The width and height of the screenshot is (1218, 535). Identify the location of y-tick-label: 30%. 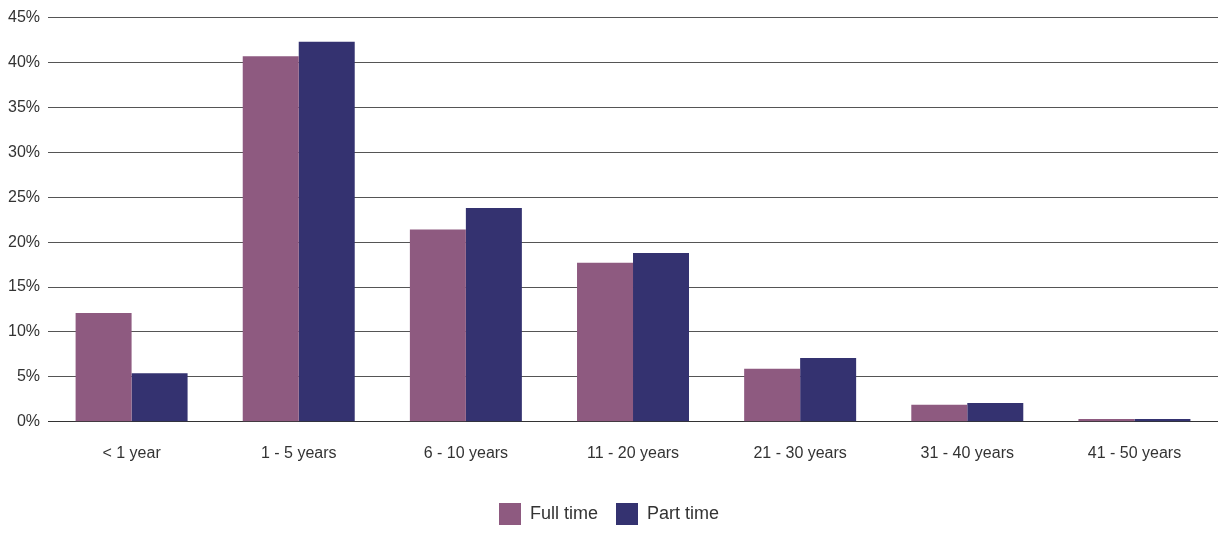
(24, 151).